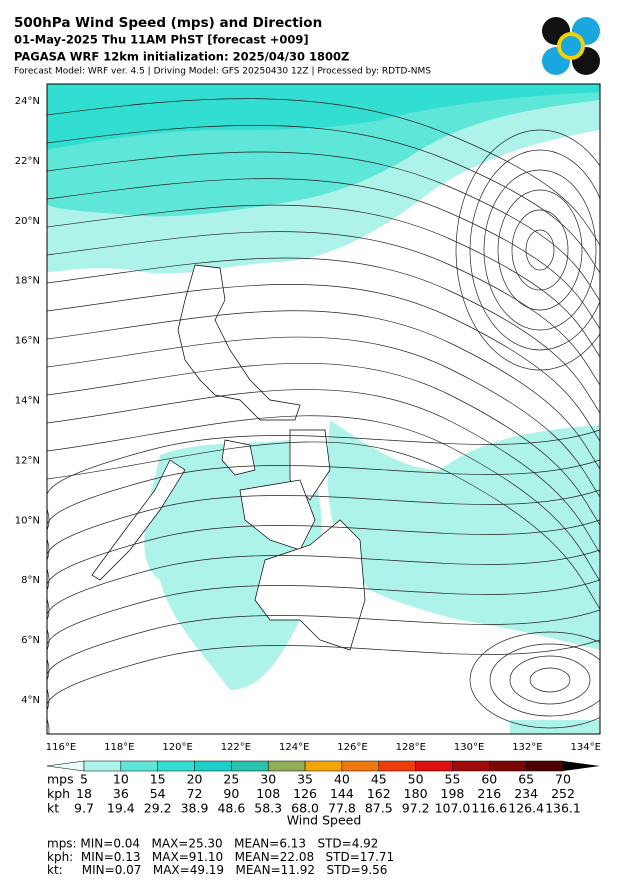 The height and width of the screenshot is (893, 623). Describe the element at coordinates (453, 793) in the screenshot. I see `colorbar-tick-label: 198` at that location.